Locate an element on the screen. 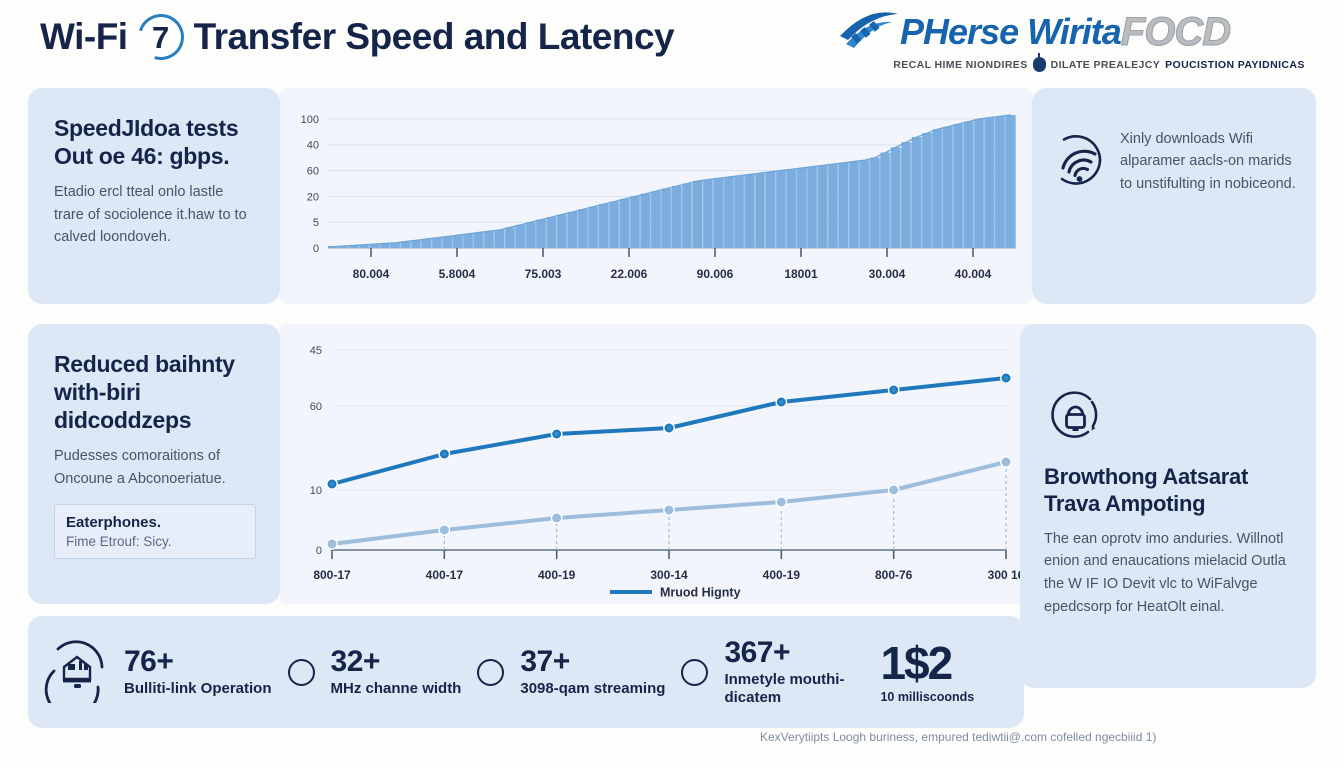 The image size is (1344, 768). wifi7-badge-icon: 7 is located at coordinates (160, 37).